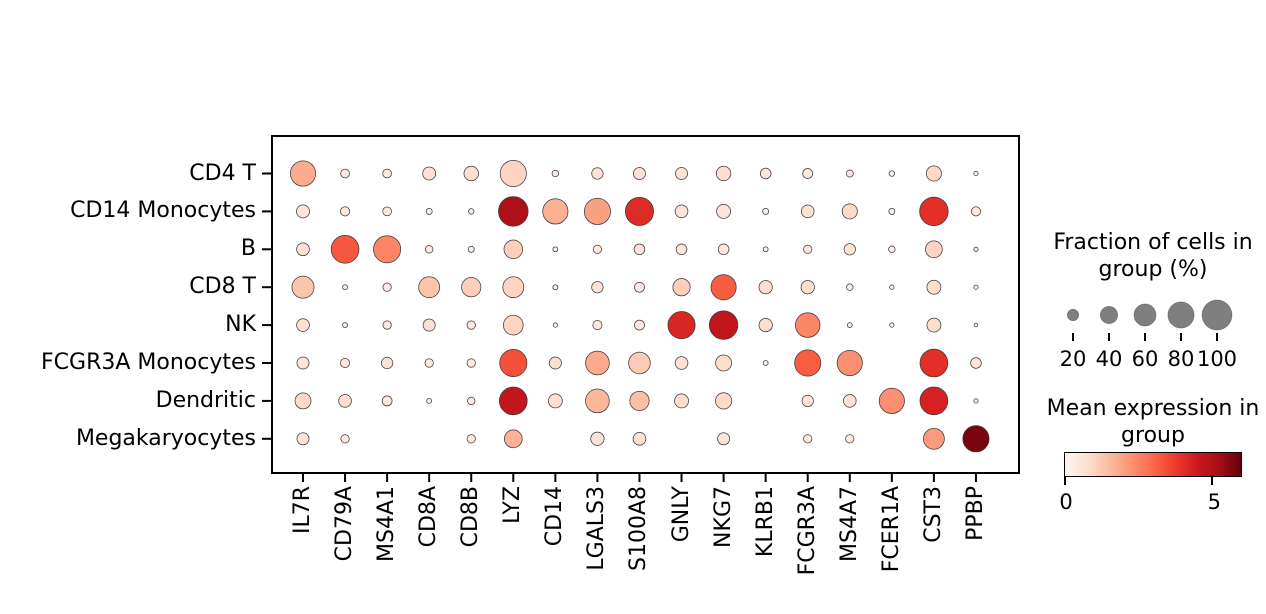  I want to click on dot-B-MS4A1, so click(387, 249).